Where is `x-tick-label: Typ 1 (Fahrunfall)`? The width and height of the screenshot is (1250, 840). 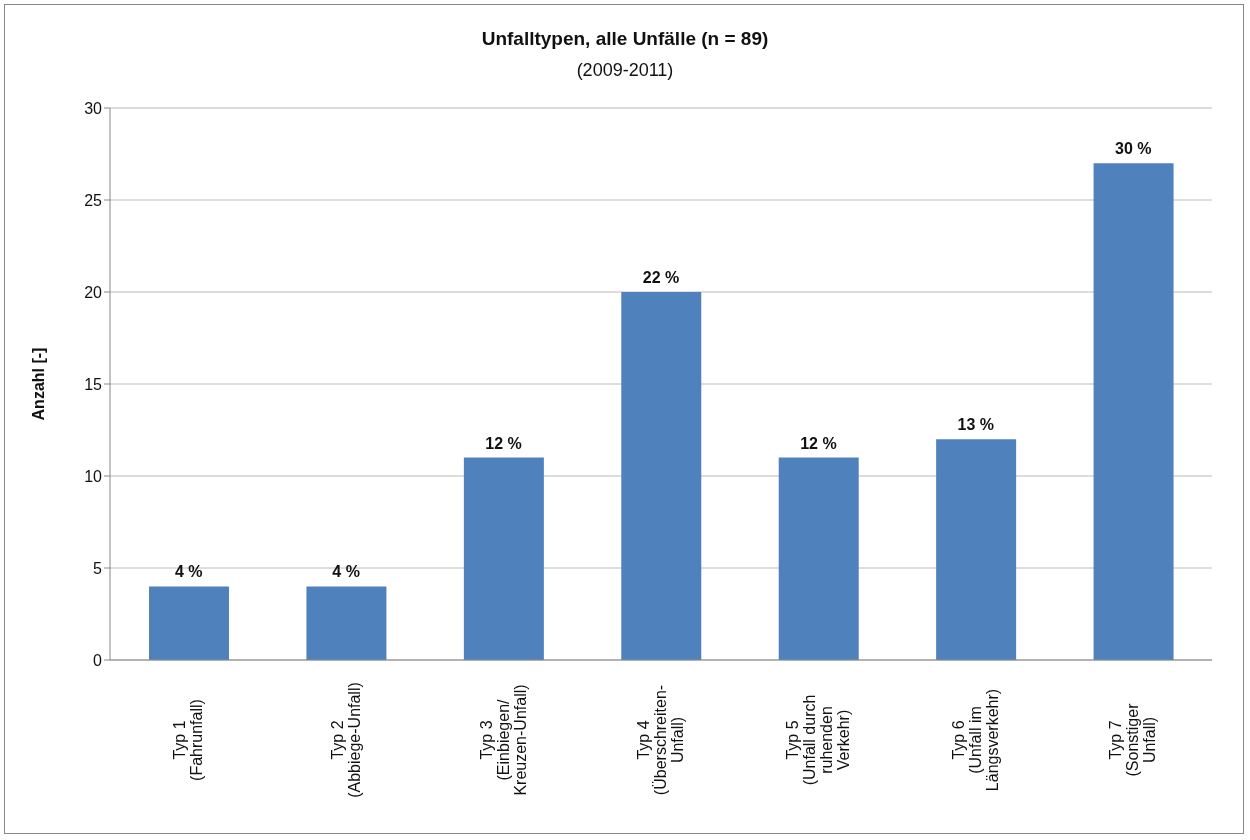 x-tick-label: Typ 1 (Fahrunfall) is located at coordinates (188, 740).